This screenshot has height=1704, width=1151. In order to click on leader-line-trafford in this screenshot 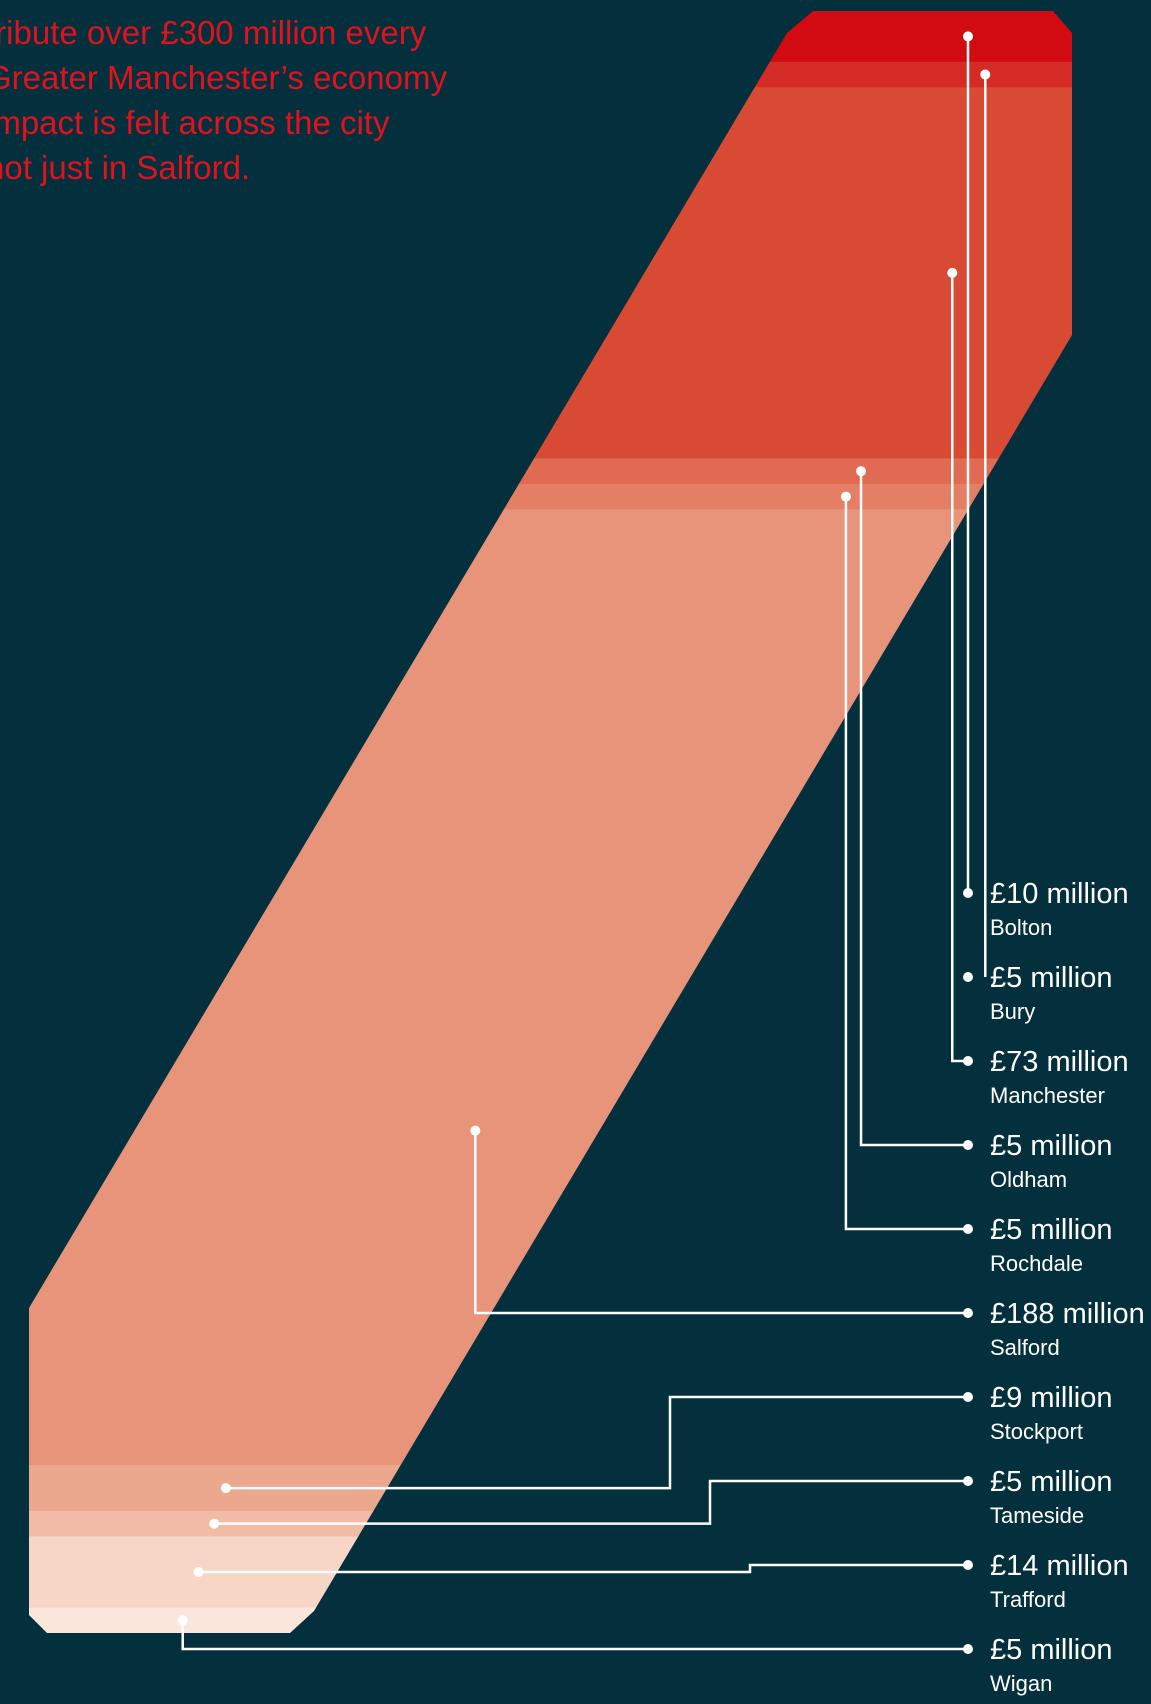, I will do `click(583, 1568)`.